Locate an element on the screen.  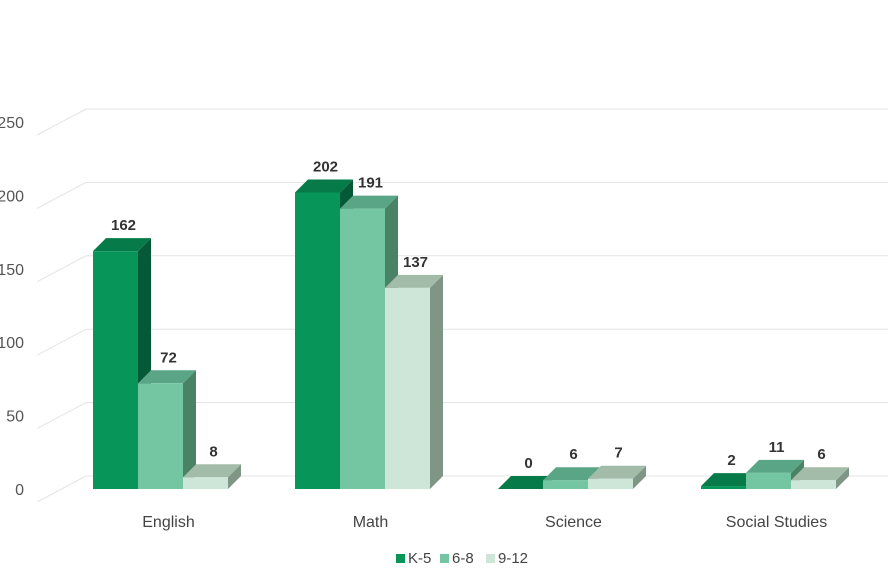
bar-9-12-math is located at coordinates (414, 381).